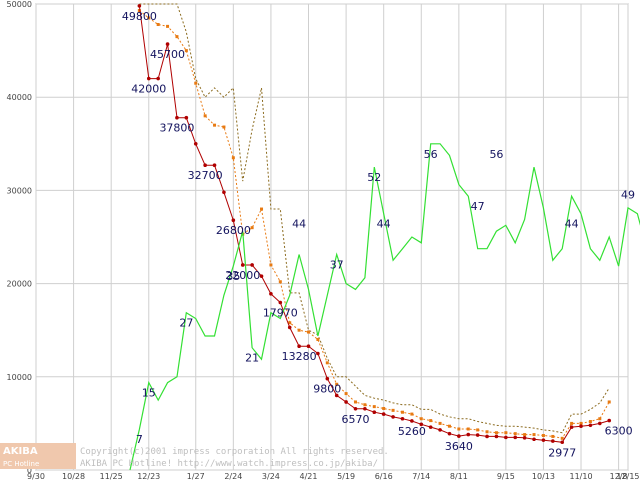 This screenshot has height=485, width=640. What do you see at coordinates (186, 323) in the screenshot?
I see `data-label: 27` at bounding box center [186, 323].